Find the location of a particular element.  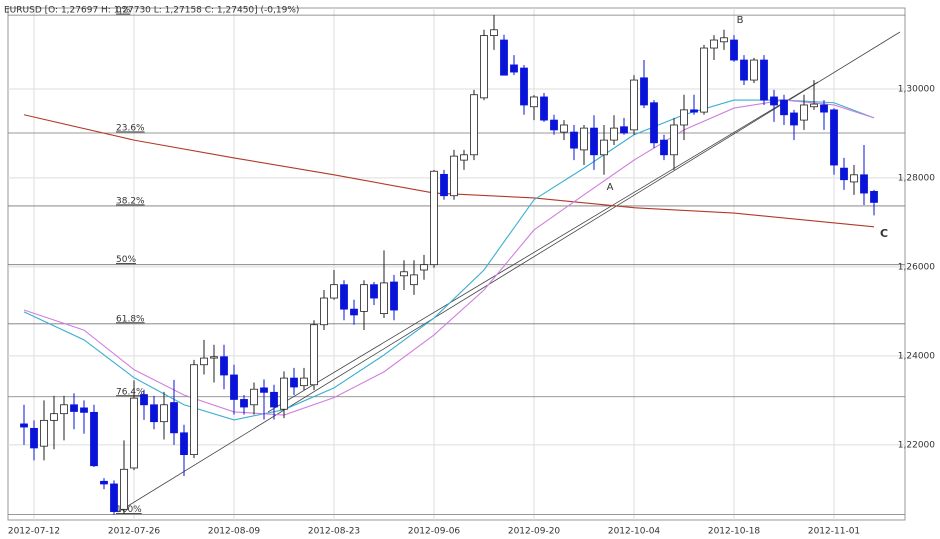

y-tick-label: 1,30000 is located at coordinates (916, 89).